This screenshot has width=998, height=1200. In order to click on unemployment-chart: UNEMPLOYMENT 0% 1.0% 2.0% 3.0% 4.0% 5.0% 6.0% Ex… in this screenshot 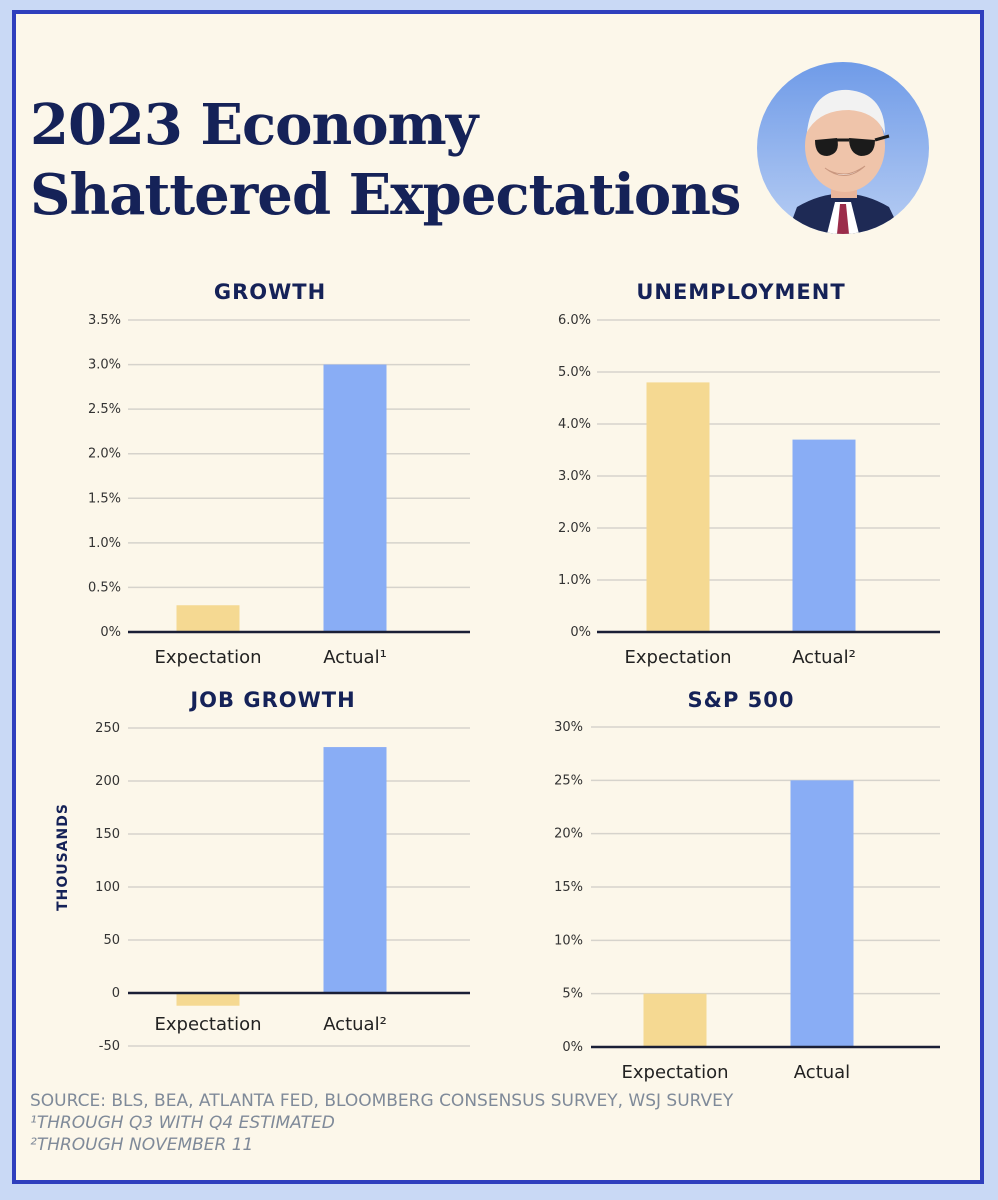, I will do `click(749, 474)`.